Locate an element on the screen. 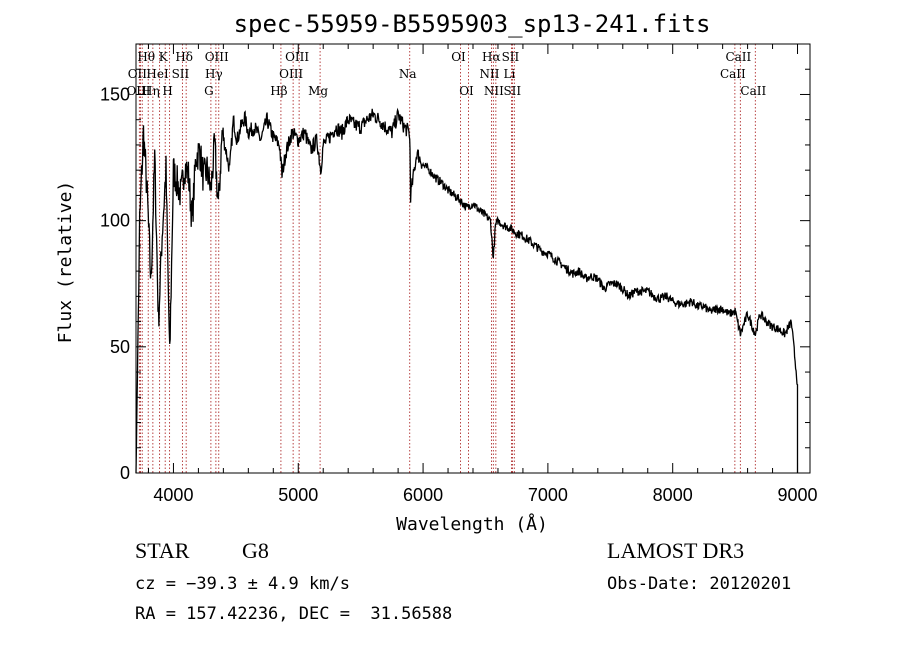 The image size is (900, 649). redshift-velocity: cz = −39.3 ± 4.9 km/s is located at coordinates (242, 584).